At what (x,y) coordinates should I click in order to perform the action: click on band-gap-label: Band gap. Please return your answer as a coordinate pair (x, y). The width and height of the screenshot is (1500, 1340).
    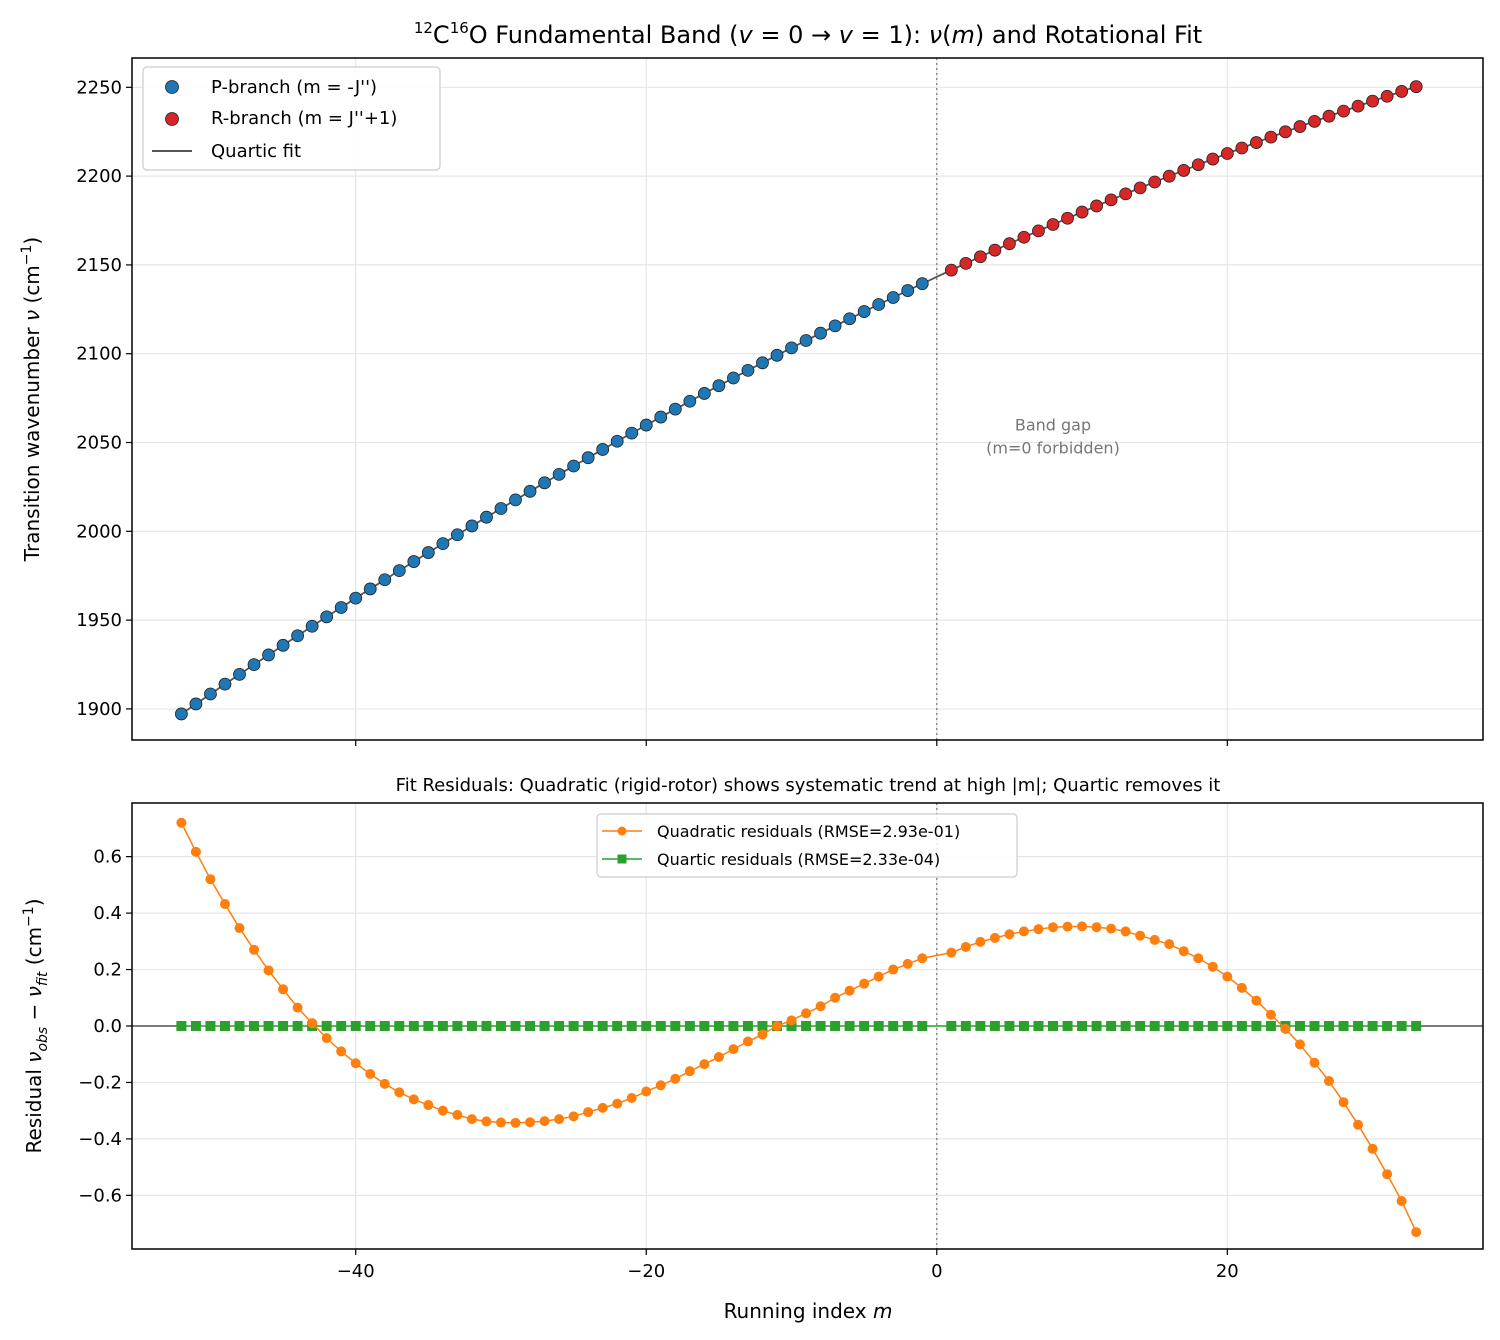
    Looking at the image, I should click on (1053, 425).